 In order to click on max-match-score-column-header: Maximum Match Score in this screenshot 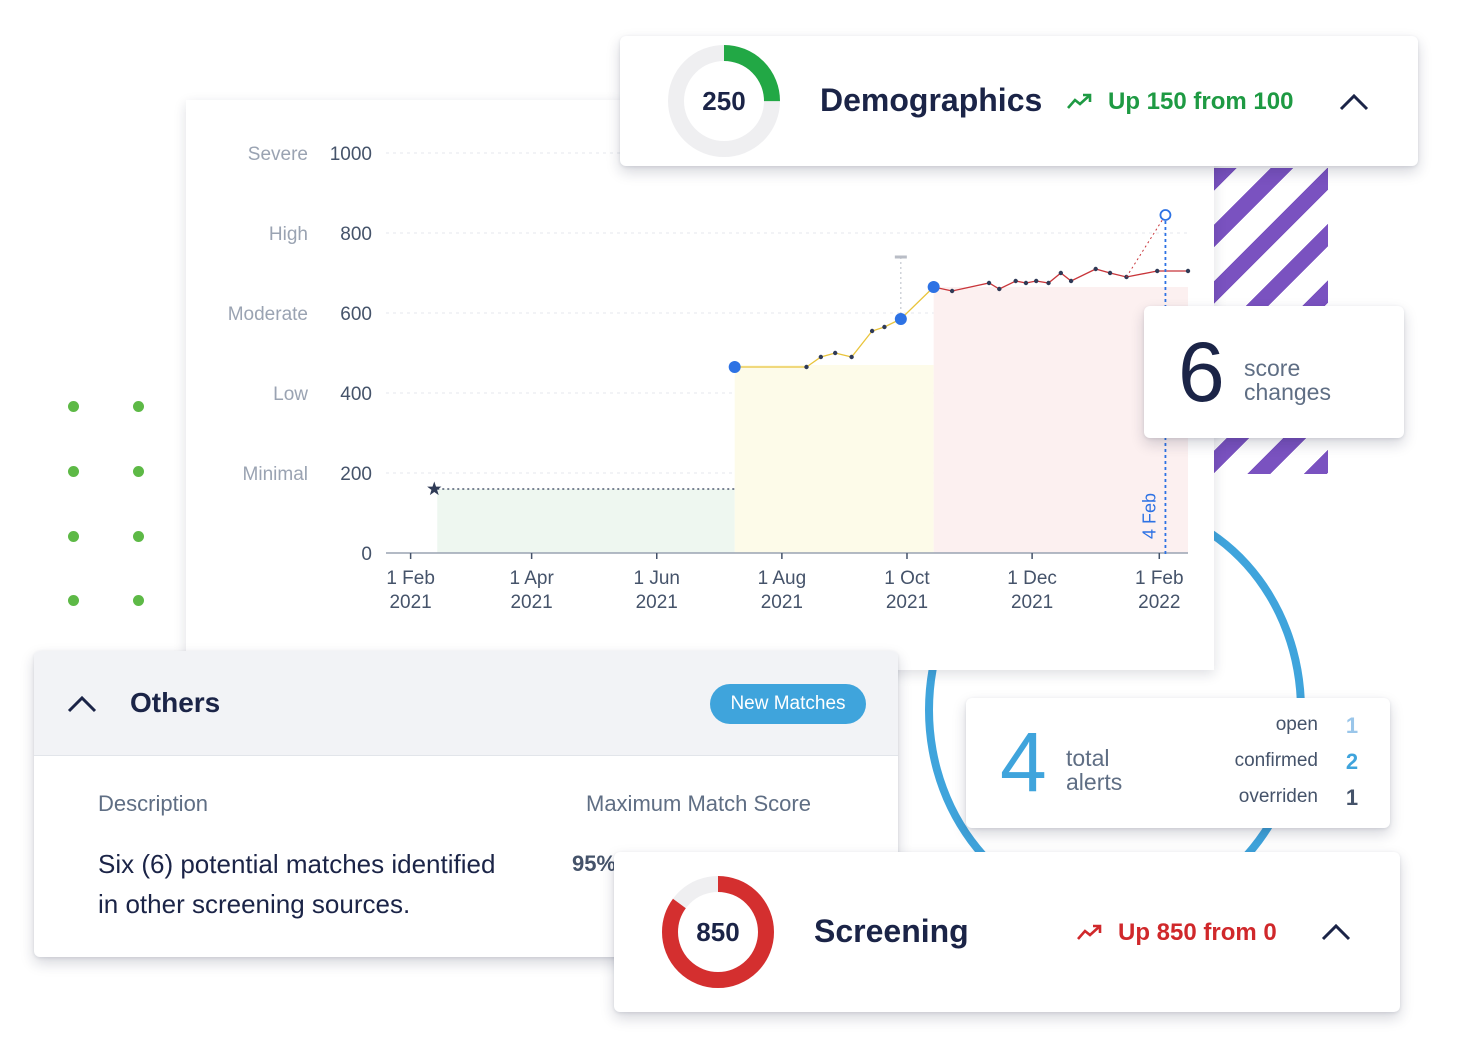, I will do `click(698, 803)`.